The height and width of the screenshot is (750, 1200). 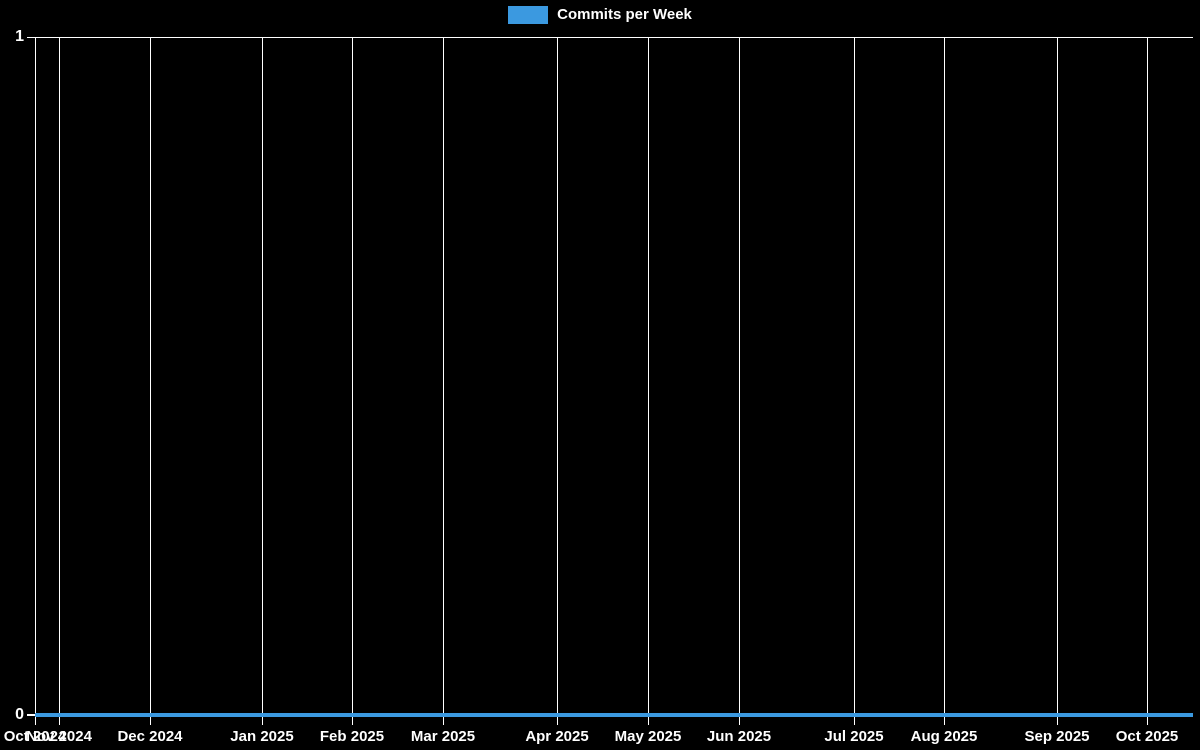 What do you see at coordinates (648, 736) in the screenshot?
I see `x-axis-label: May 2025` at bounding box center [648, 736].